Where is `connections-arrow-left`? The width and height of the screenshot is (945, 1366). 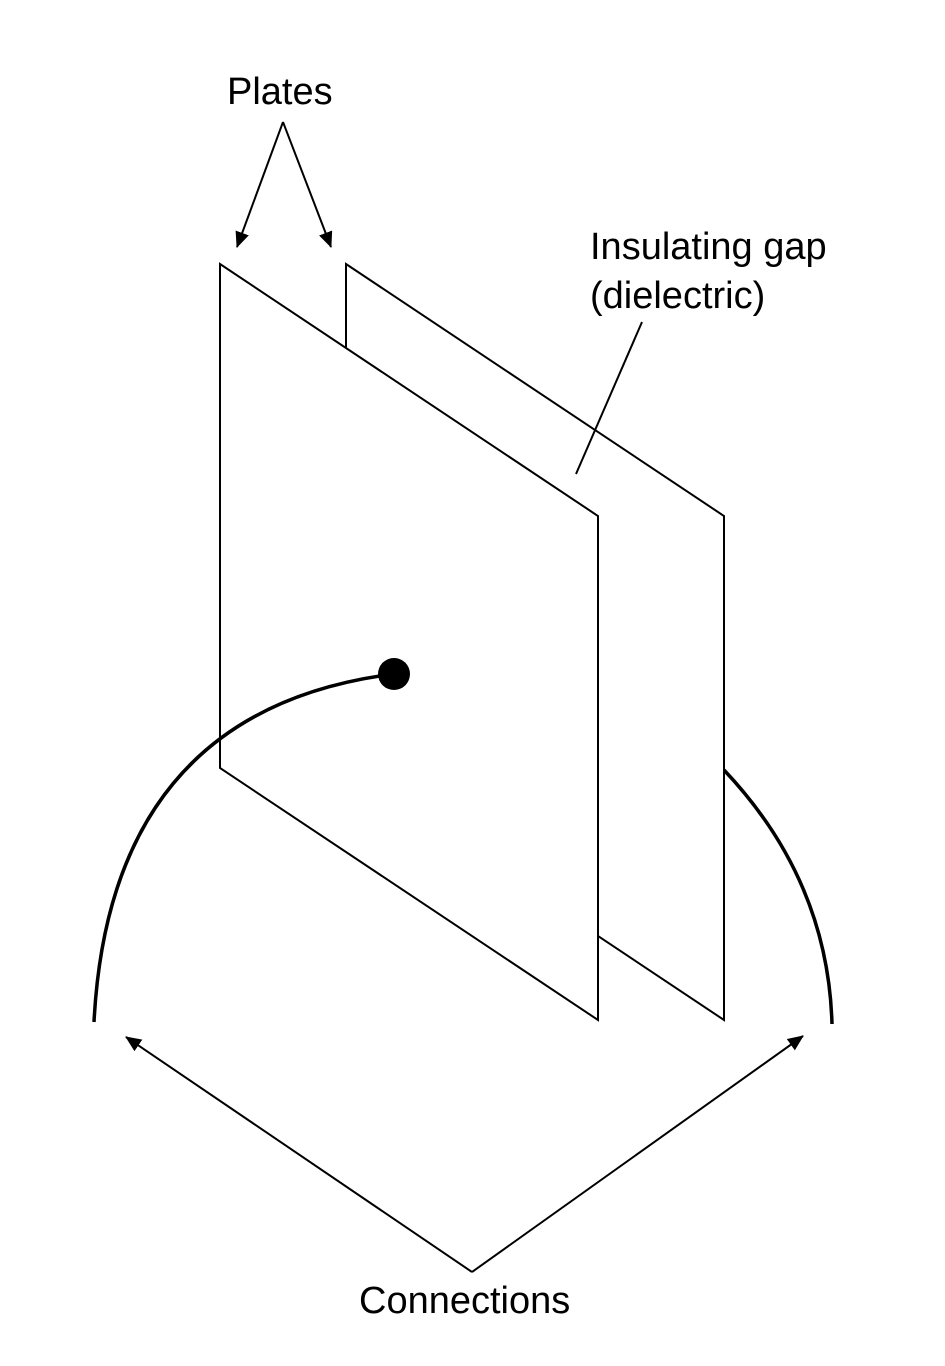 connections-arrow-left is located at coordinates (299, 1154).